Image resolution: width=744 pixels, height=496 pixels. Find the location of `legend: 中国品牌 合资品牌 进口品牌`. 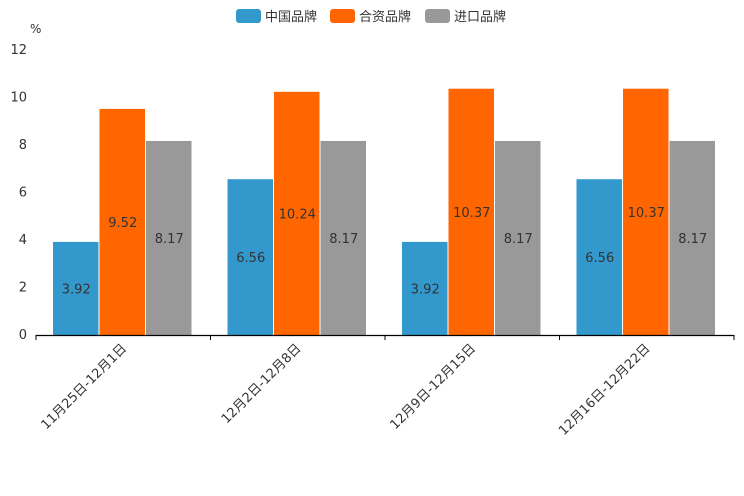

legend: 中国品牌 合资品牌 进口品牌 is located at coordinates (371, 17).